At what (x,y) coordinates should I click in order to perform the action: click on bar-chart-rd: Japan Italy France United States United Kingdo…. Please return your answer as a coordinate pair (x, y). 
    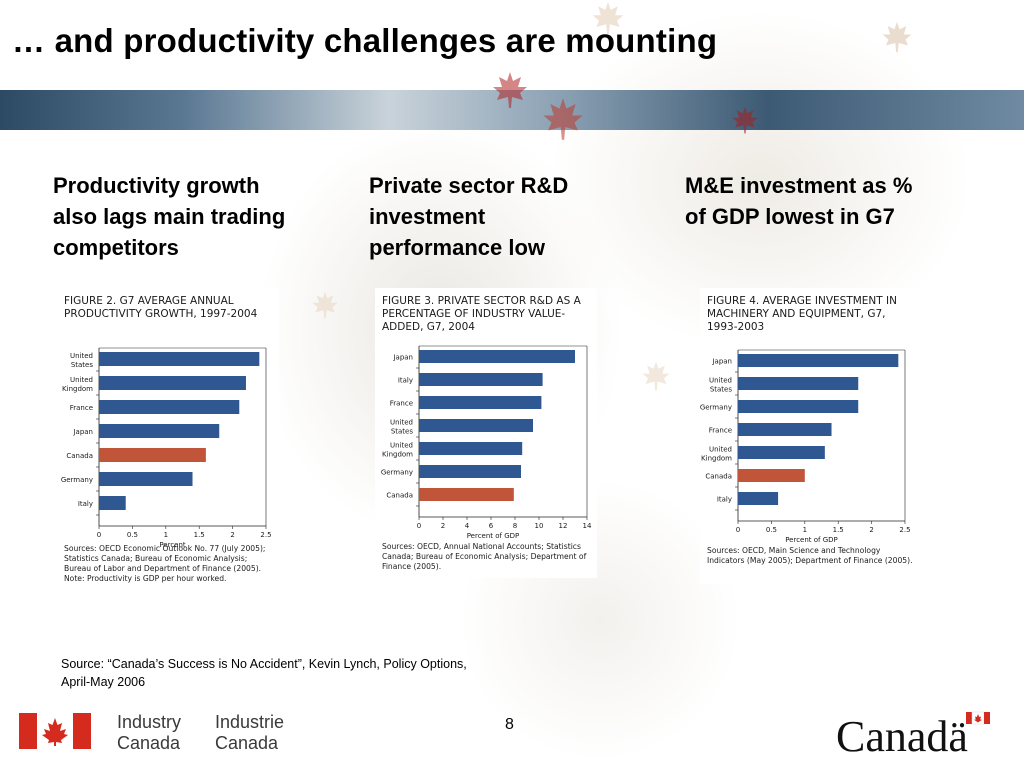
    Looking at the image, I should click on (486, 442).